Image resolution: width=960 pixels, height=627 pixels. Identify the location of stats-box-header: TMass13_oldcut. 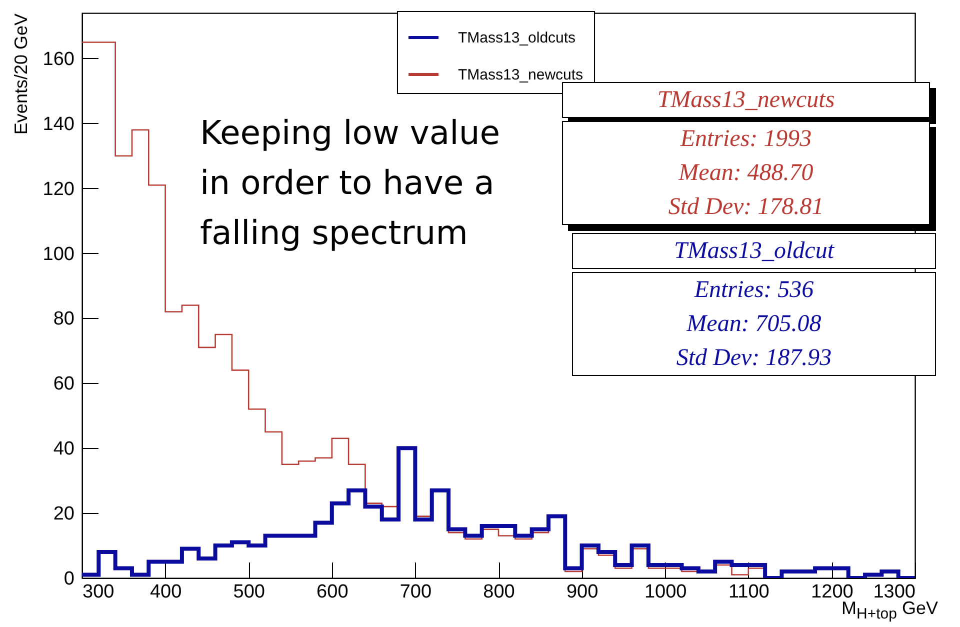
(754, 251).